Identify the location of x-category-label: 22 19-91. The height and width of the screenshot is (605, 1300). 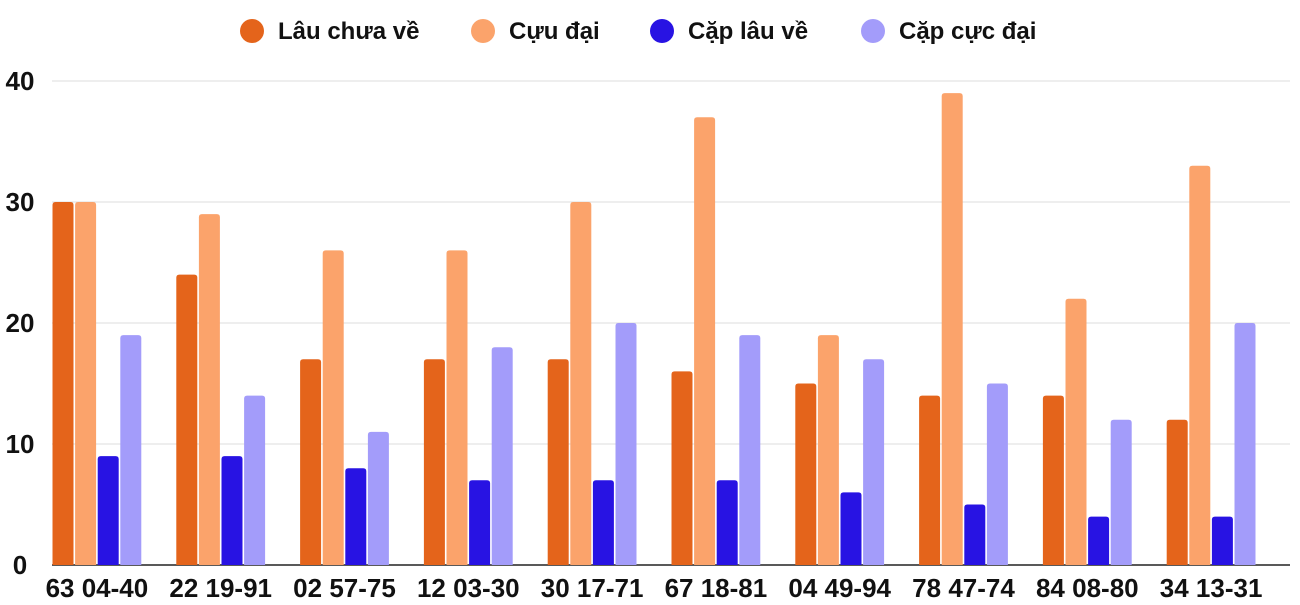
(220, 586).